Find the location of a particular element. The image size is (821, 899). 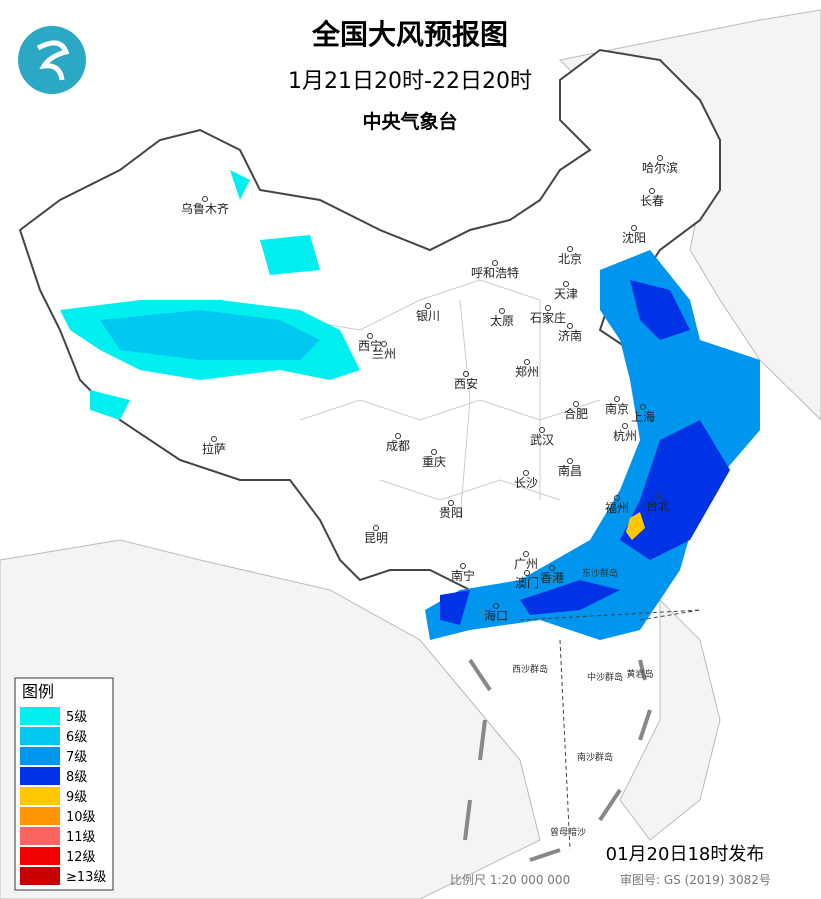

city-label: 杭州 is located at coordinates (625, 435).